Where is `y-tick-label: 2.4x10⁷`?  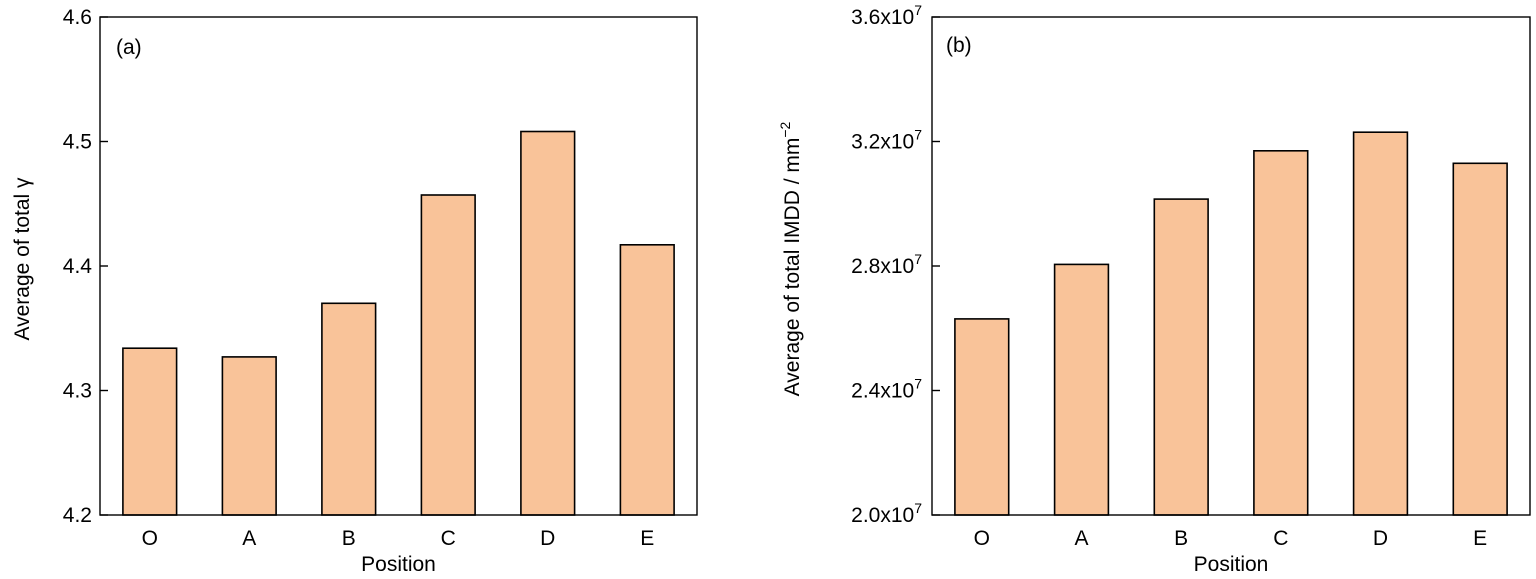 y-tick-label: 2.4x10⁷ is located at coordinates (886, 389).